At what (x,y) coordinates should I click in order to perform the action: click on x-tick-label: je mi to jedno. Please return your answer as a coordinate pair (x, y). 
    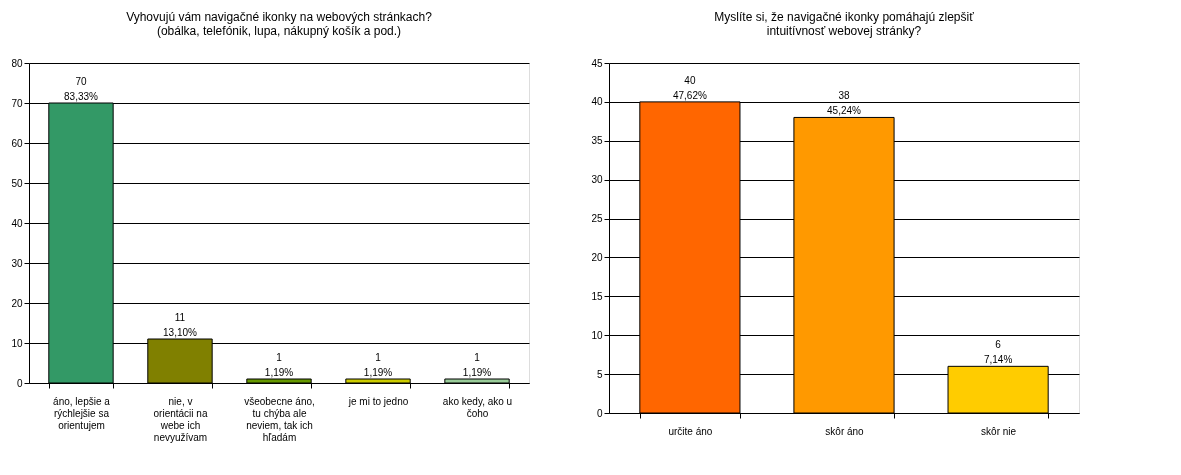
    Looking at the image, I should click on (378, 401).